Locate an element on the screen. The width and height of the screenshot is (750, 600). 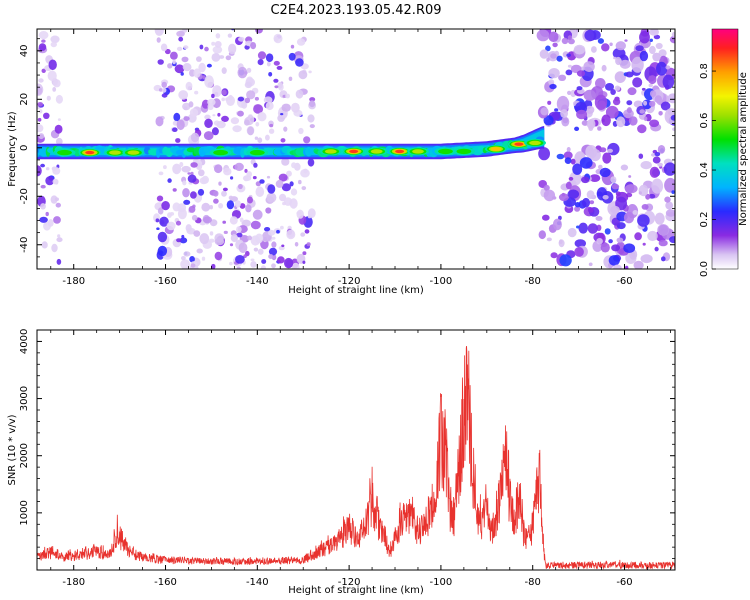
colorbar-ticks: 0.0 0.2 0.4 0.6 0.8 is located at coordinates (707, 170).